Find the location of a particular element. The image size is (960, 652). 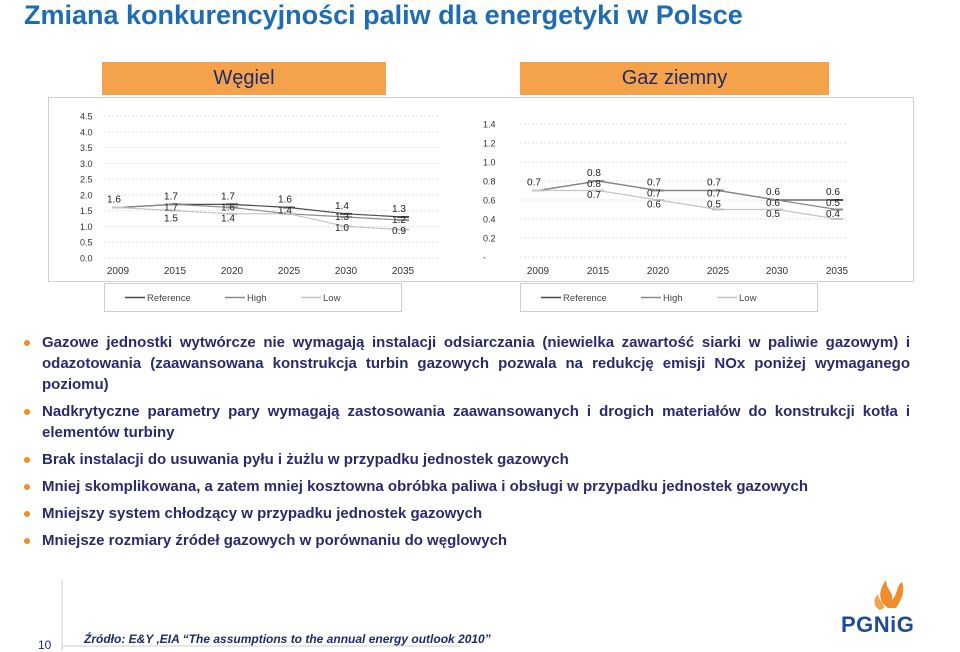

pgnig-flame-icon is located at coordinates (889, 595).